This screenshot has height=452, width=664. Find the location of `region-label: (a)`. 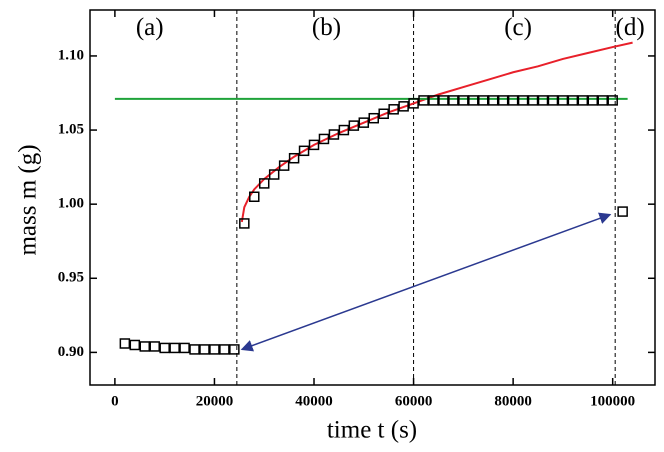

region-label: (a) is located at coordinates (150, 27).